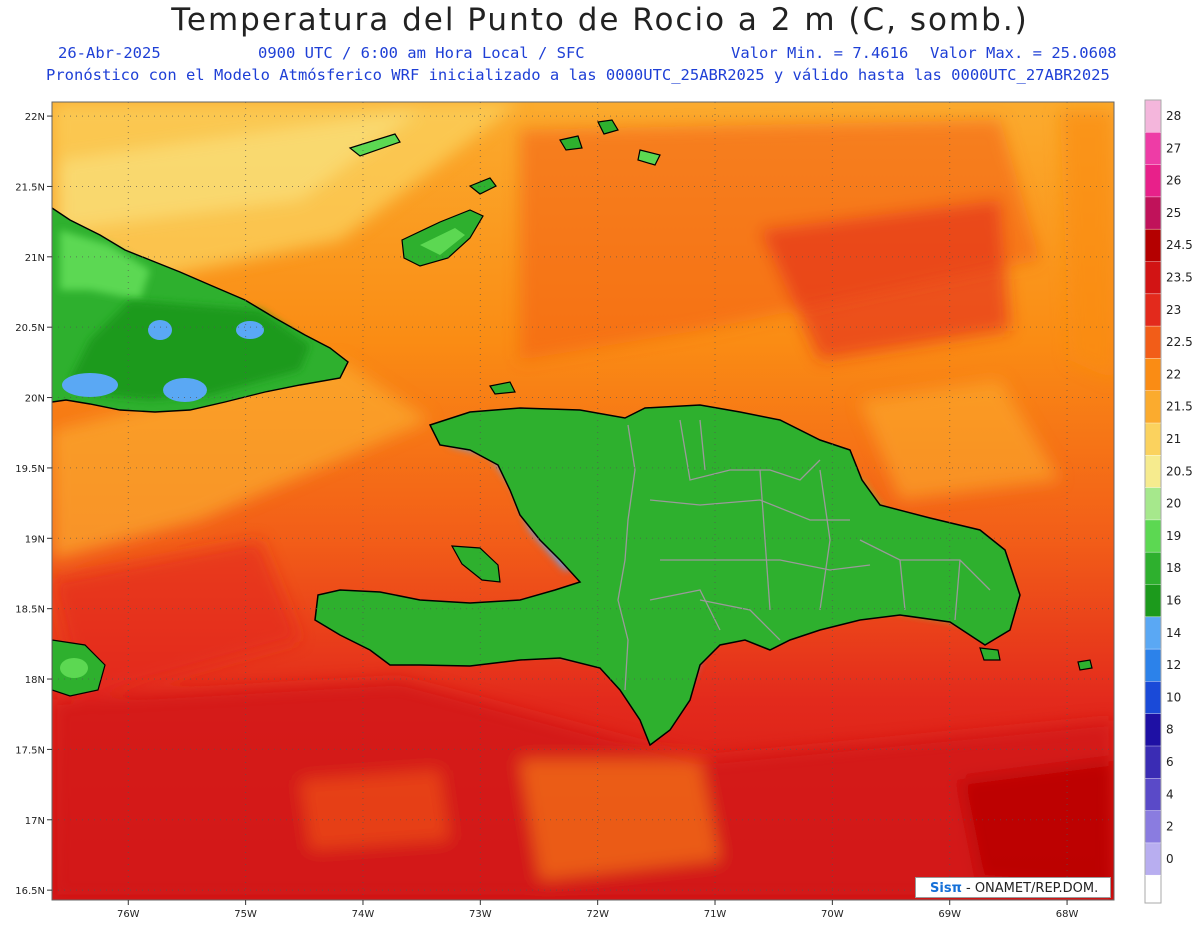 This screenshot has height=927, width=1200. I want to click on colorbar-level-label: 8, so click(1170, 730).